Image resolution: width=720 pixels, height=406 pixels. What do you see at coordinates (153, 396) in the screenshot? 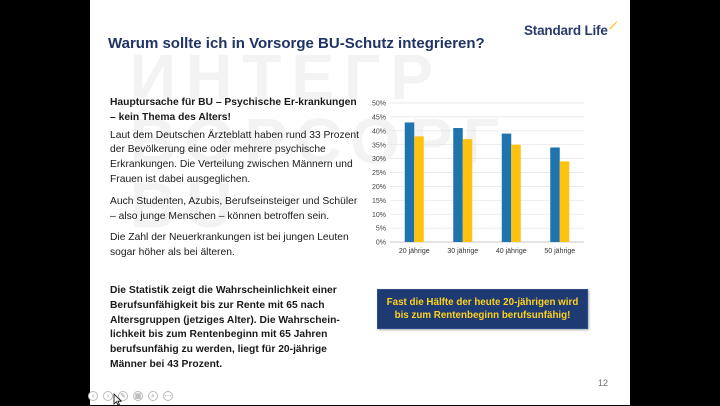
I see `zoom-icon: ⌕` at bounding box center [153, 396].